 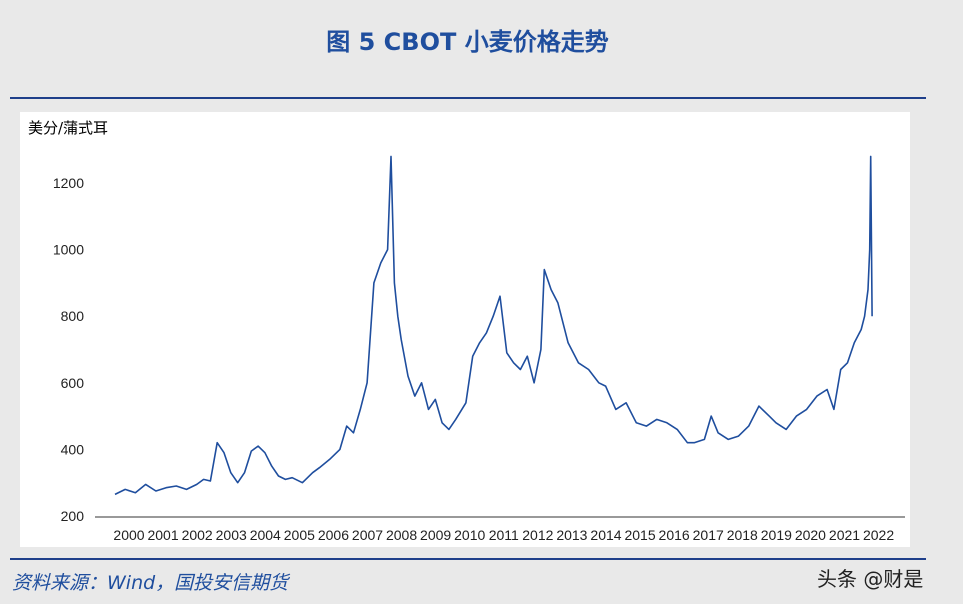 What do you see at coordinates (537, 535) in the screenshot?
I see `x-tick-label: 2012` at bounding box center [537, 535].